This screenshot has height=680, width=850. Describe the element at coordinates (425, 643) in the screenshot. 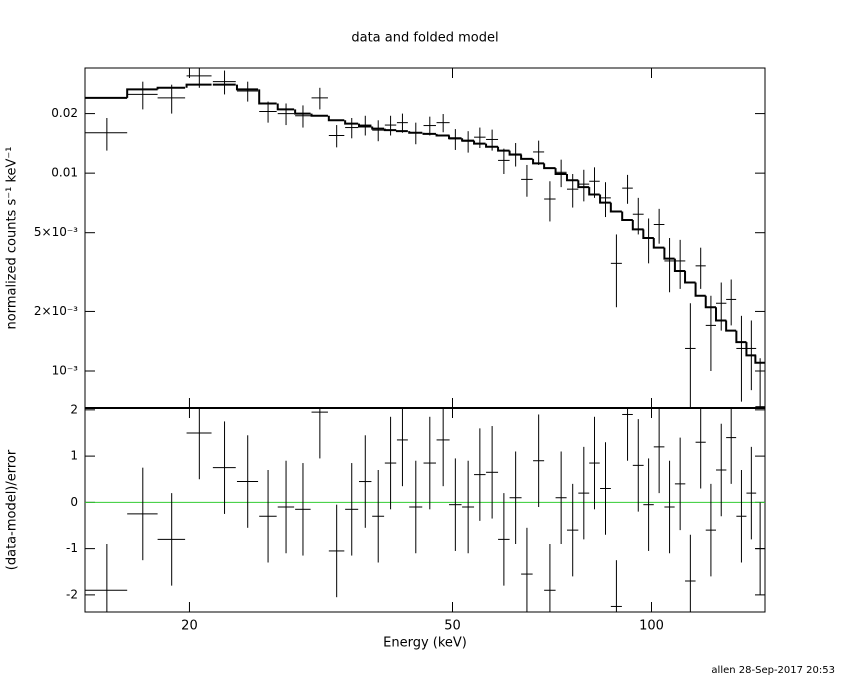

I see `x-axis-label: Energy (keV)` at that location.